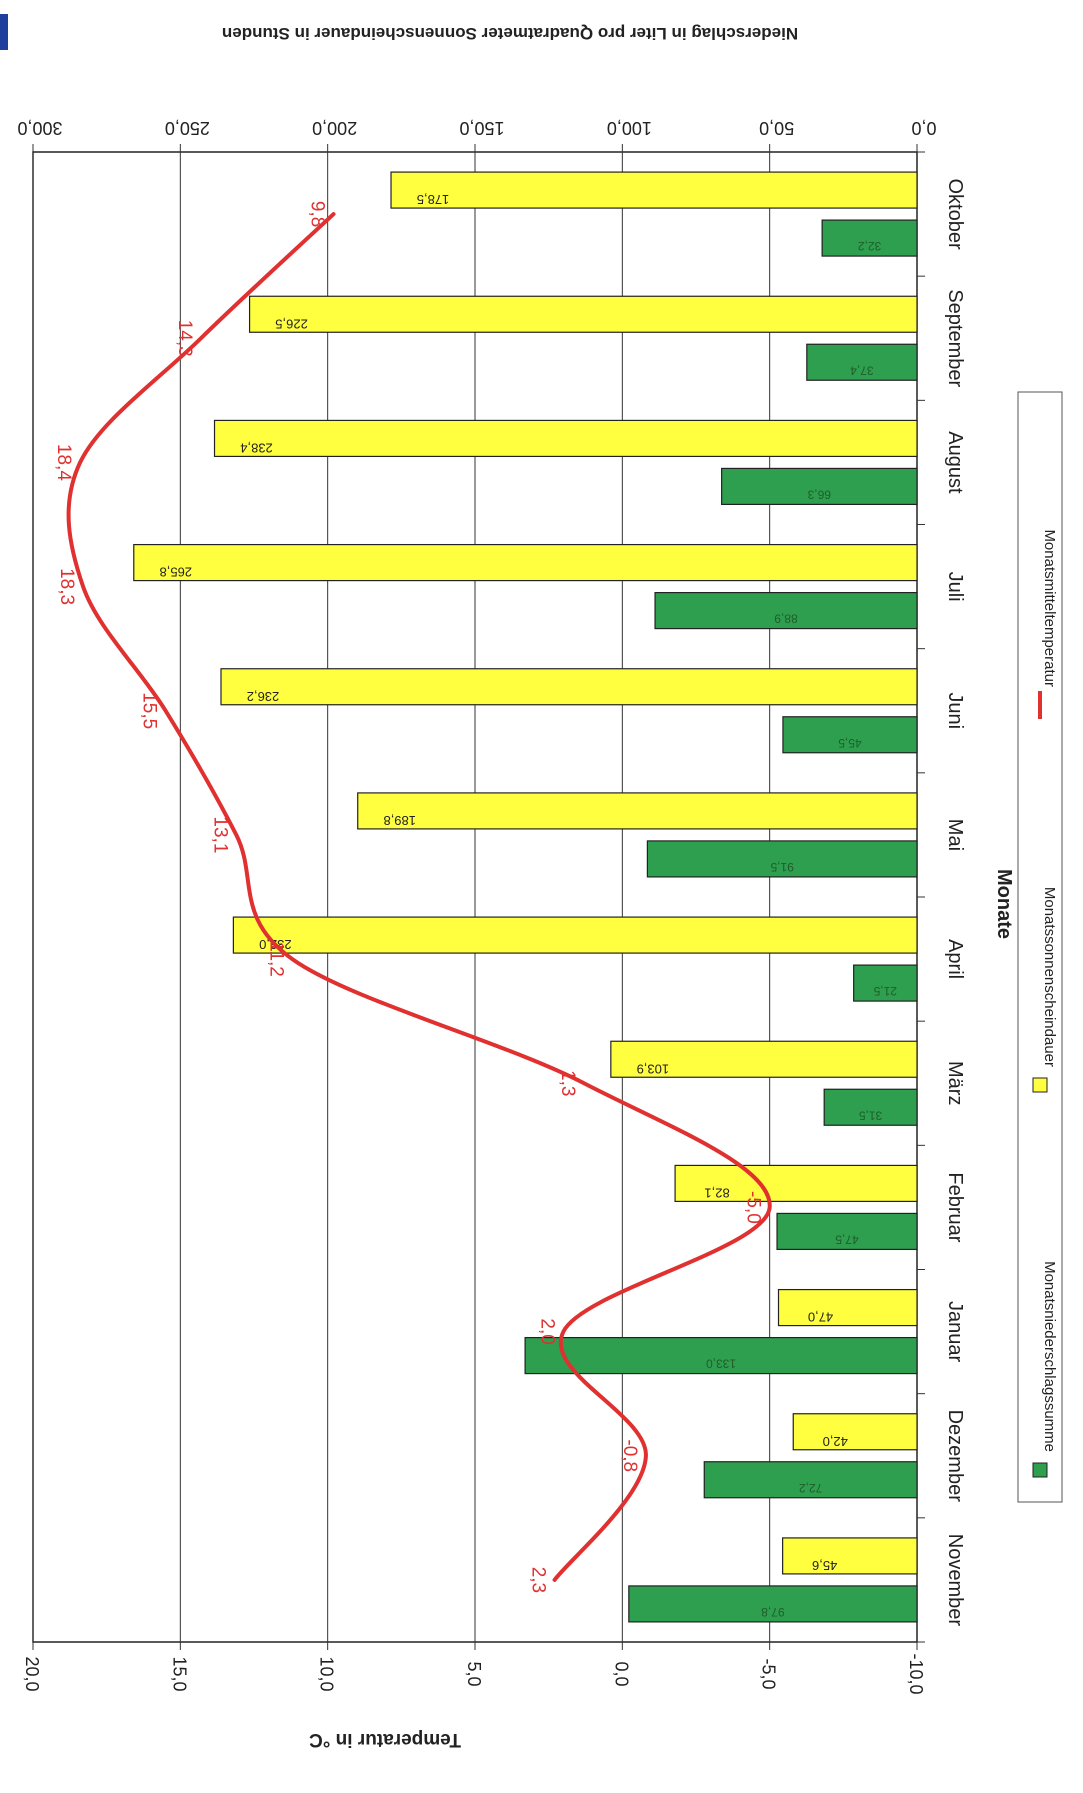  What do you see at coordinates (773, 1612) in the screenshot?
I see `precipitation-label: 97,8` at bounding box center [773, 1612].